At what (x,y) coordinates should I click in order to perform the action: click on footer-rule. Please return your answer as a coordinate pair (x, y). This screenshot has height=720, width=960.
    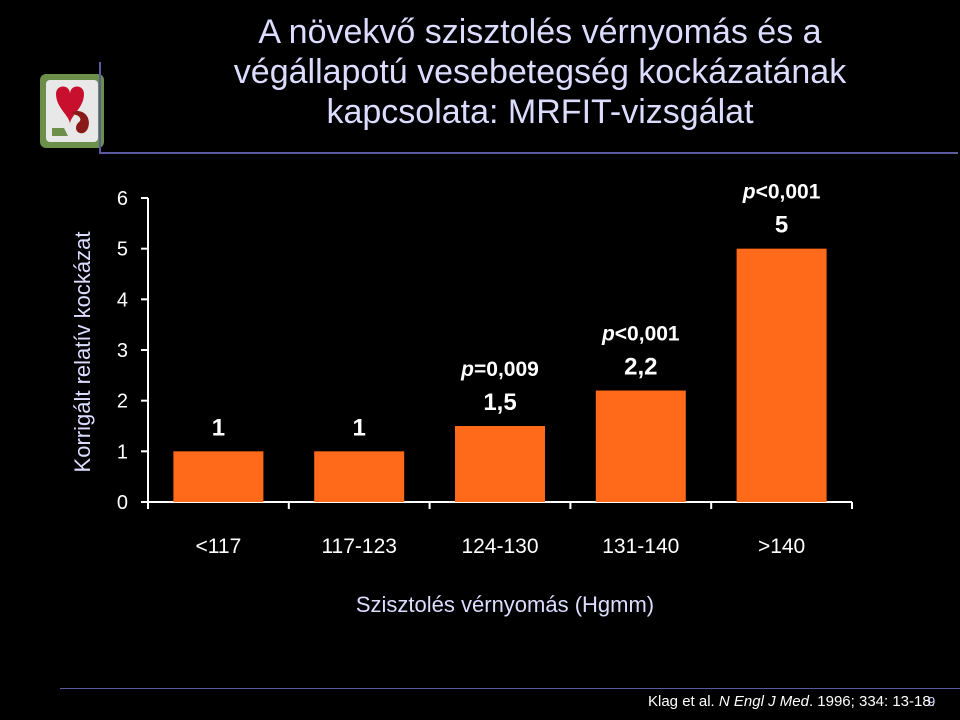
    Looking at the image, I should click on (510, 688).